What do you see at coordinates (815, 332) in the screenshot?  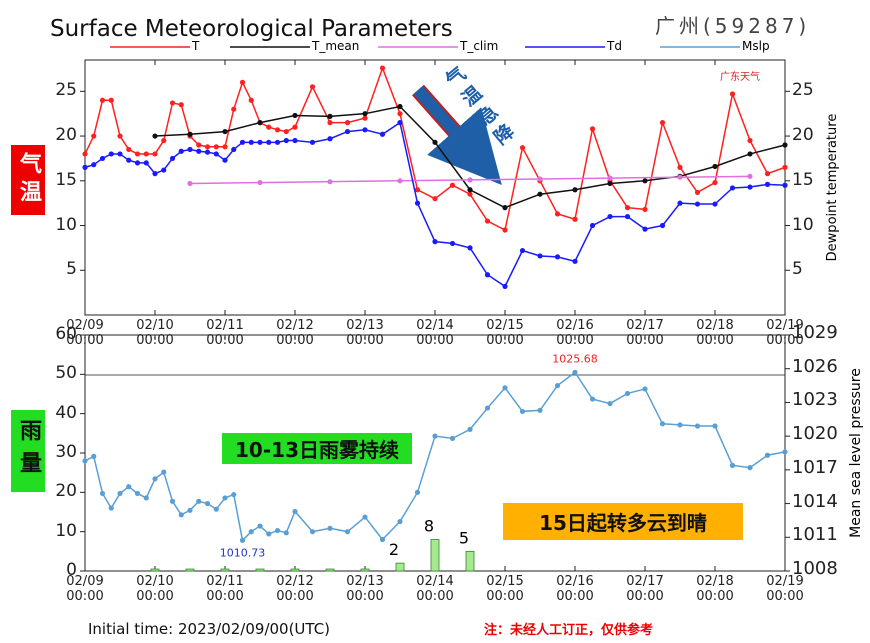 I see `y2-tick-label: 1029` at bounding box center [815, 332].